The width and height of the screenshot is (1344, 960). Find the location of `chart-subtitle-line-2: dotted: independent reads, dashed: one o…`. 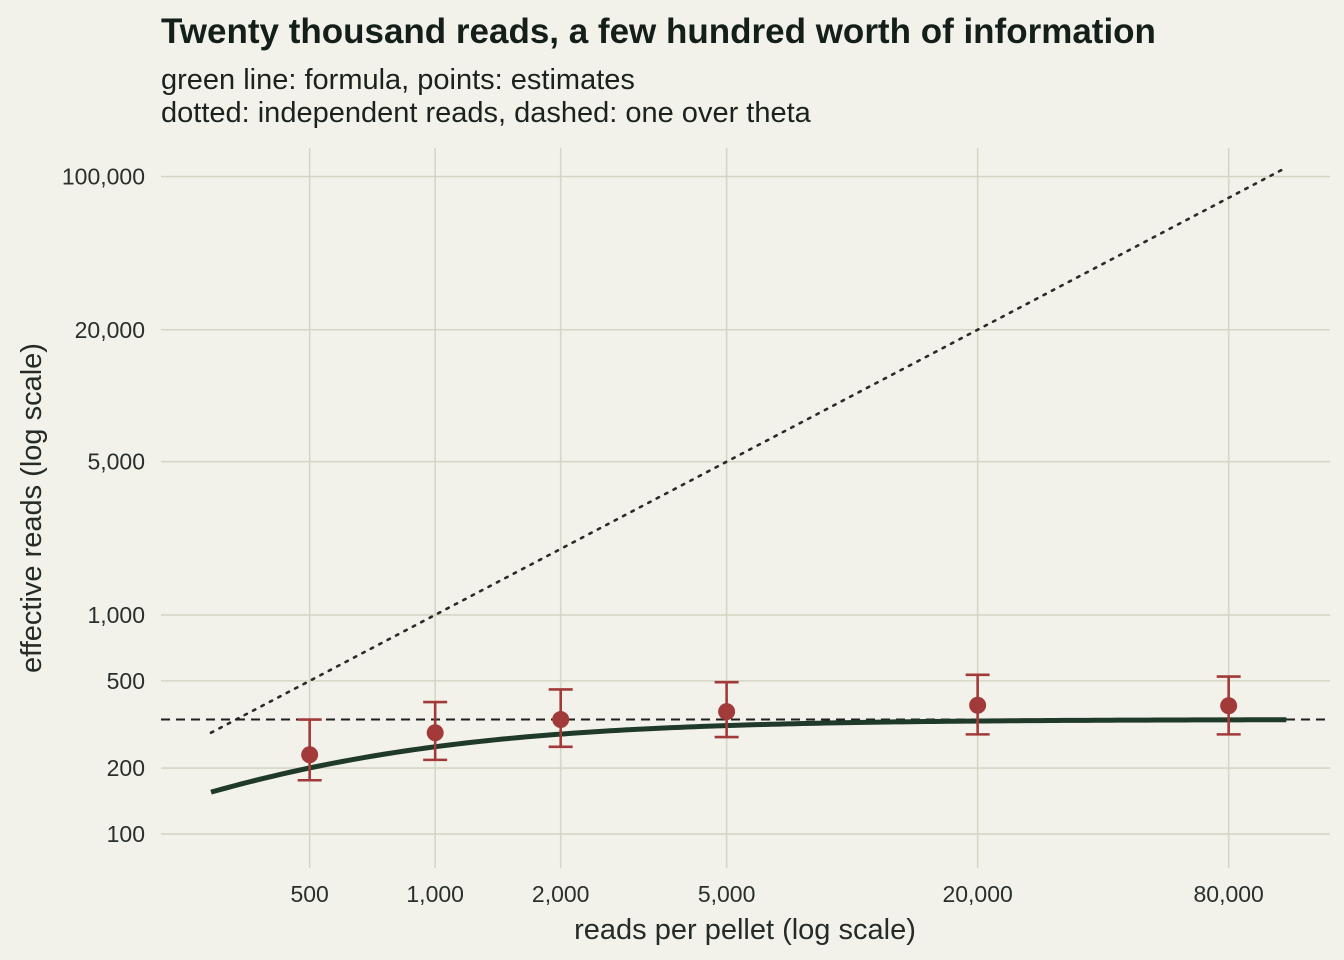

chart-subtitle-line-2: dotted: independent reads, dashed: one o… is located at coordinates (486, 113).